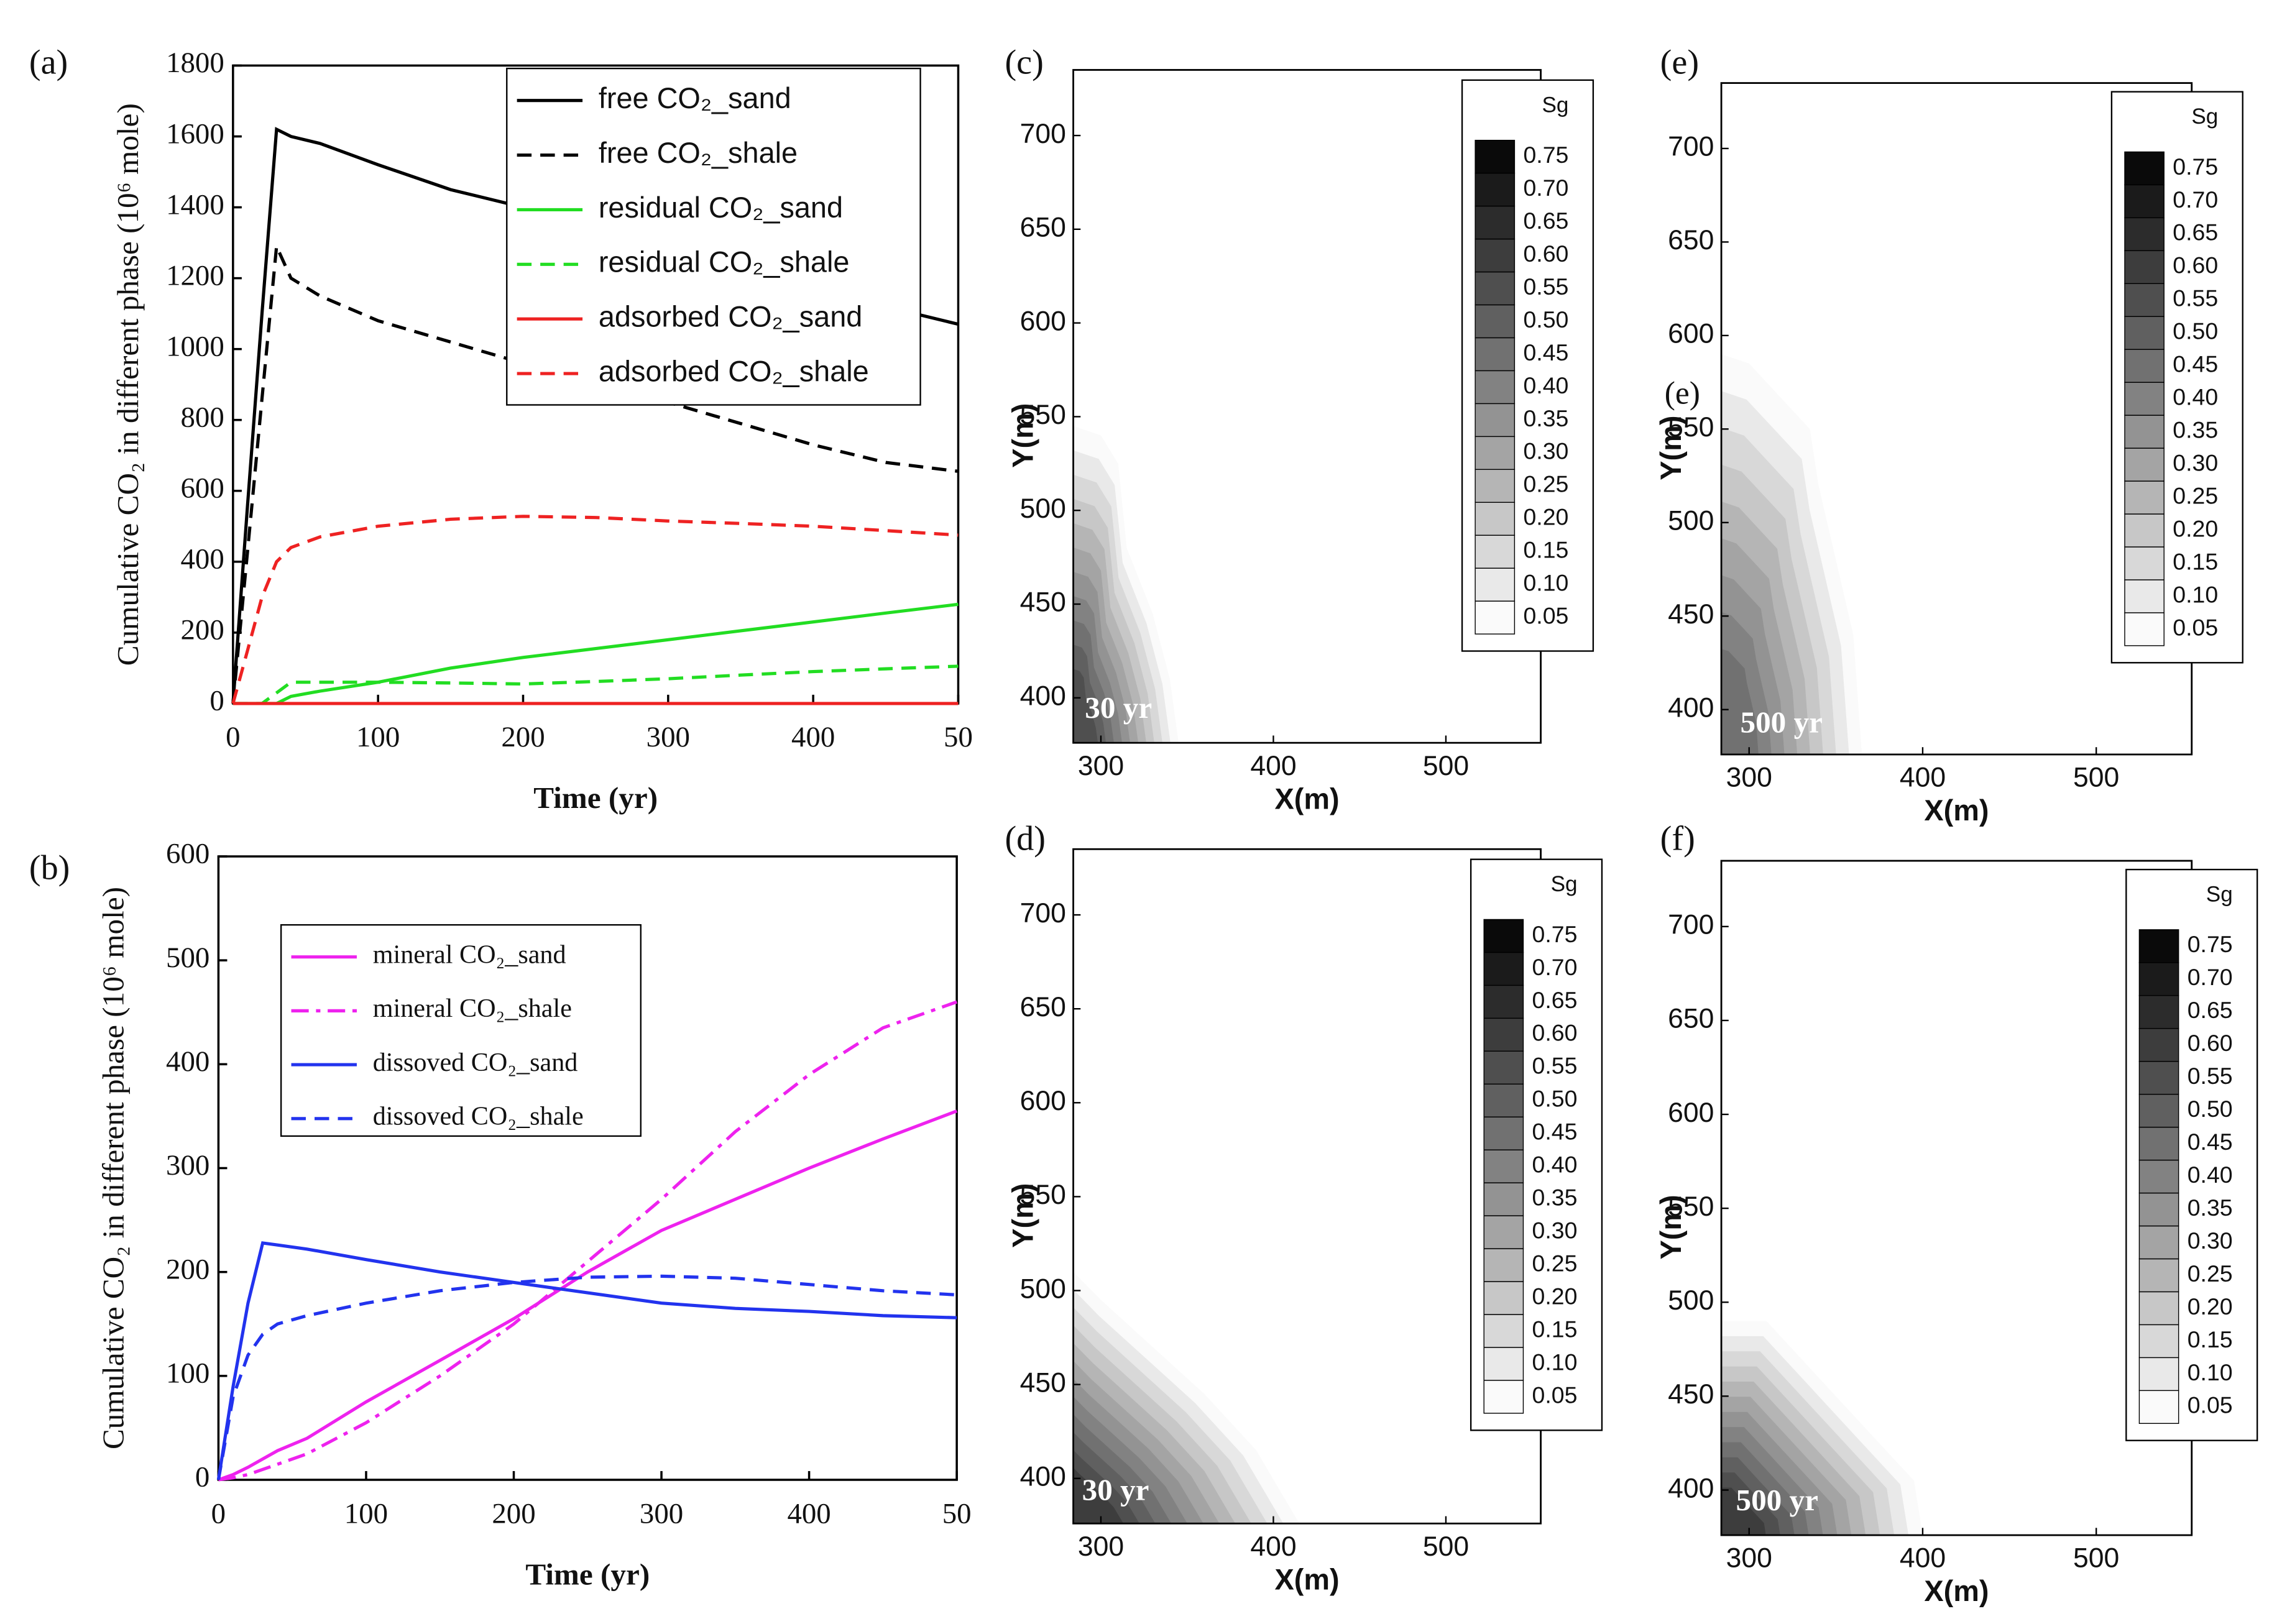  Describe the element at coordinates (958, 737) in the screenshot. I see `x-tick-label: 50` at that location.